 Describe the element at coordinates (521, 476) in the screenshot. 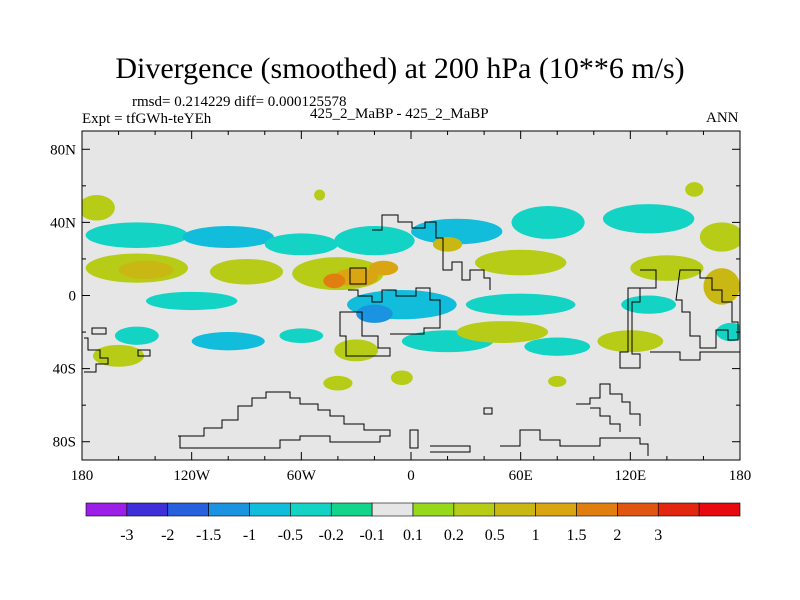

I see `x-tick-label-4: 60E` at that location.